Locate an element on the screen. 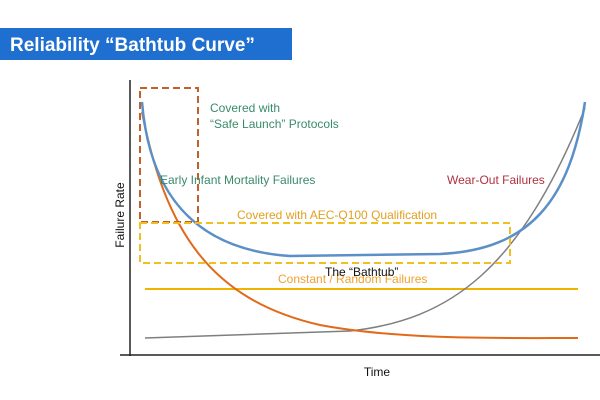  title-banner is located at coordinates (146, 44).